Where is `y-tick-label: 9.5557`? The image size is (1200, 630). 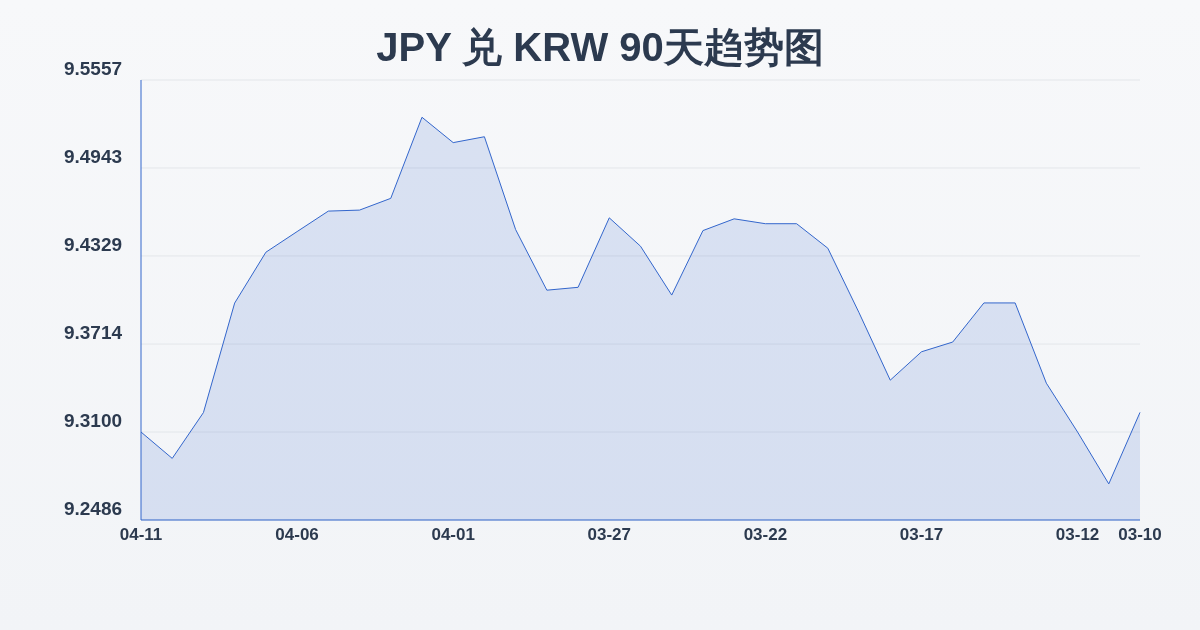
y-tick-label: 9.5557 is located at coordinates (93, 68).